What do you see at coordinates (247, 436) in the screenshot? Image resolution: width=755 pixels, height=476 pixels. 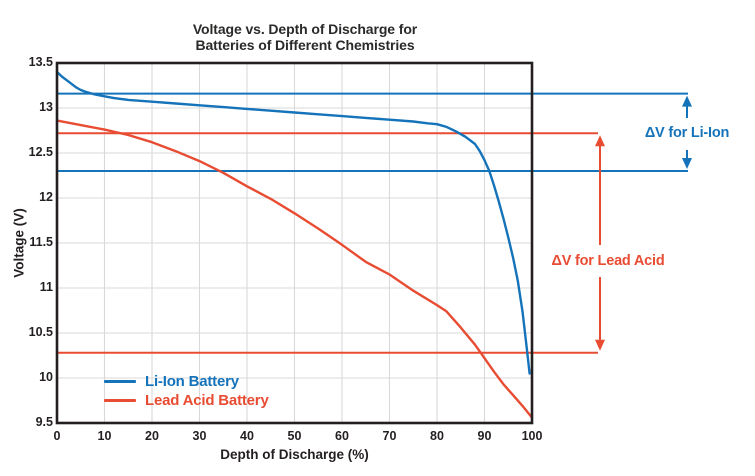 I see `x-tick-label: 40` at bounding box center [247, 436].